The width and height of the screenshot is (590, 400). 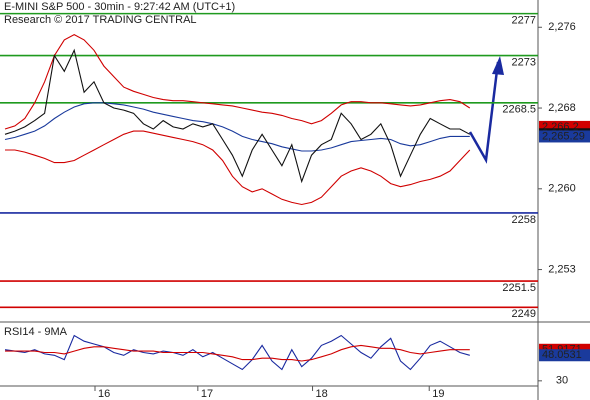 What do you see at coordinates (498, 65) in the screenshot?
I see `forecast-arrow-head` at bounding box center [498, 65].